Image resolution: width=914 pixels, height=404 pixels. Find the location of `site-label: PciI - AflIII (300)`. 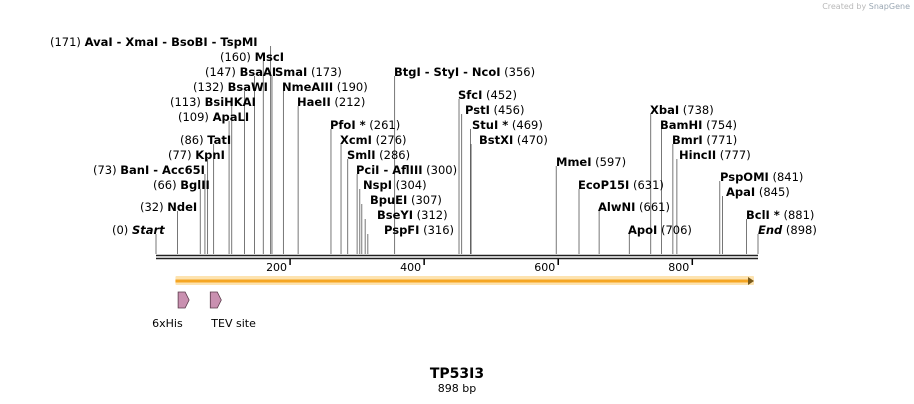

site-label: PciI - AflIII (300) is located at coordinates (406, 170).